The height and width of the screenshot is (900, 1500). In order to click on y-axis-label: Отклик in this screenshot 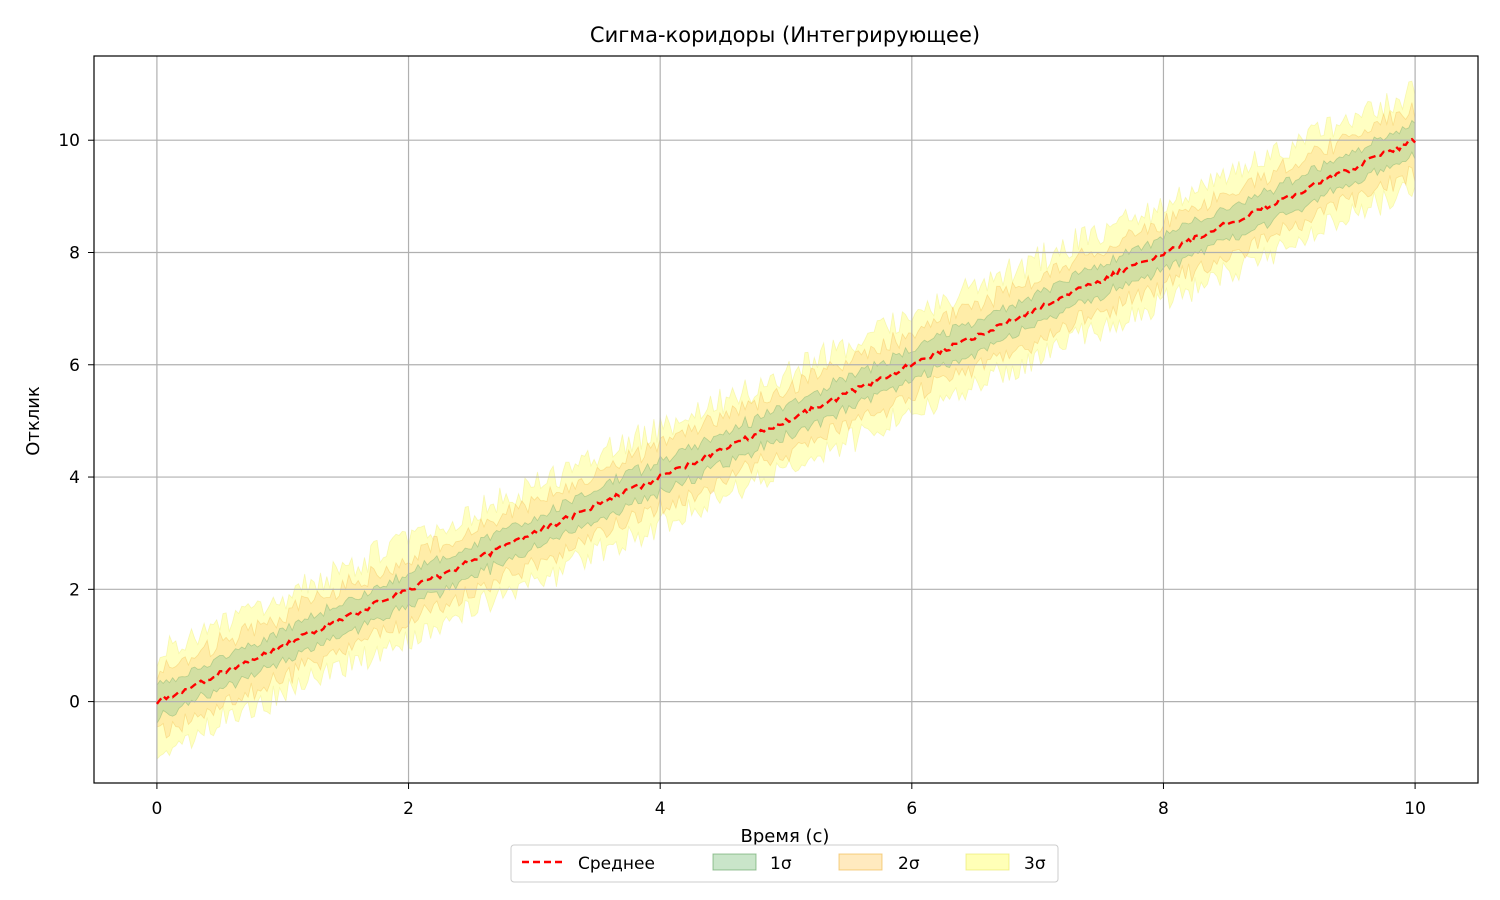, I will do `click(33, 421)`.